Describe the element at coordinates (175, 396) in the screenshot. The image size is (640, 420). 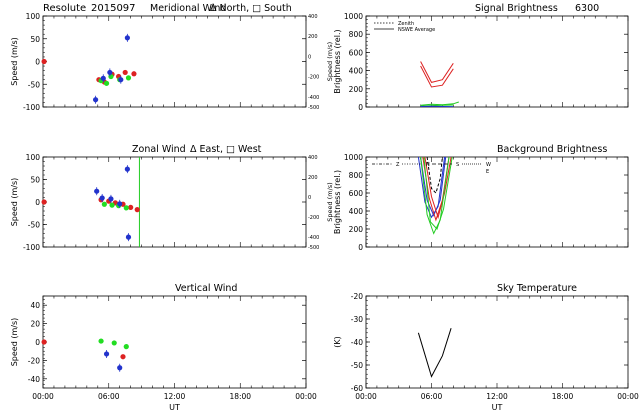
I see `x-tick-label: 12:00` at that location.